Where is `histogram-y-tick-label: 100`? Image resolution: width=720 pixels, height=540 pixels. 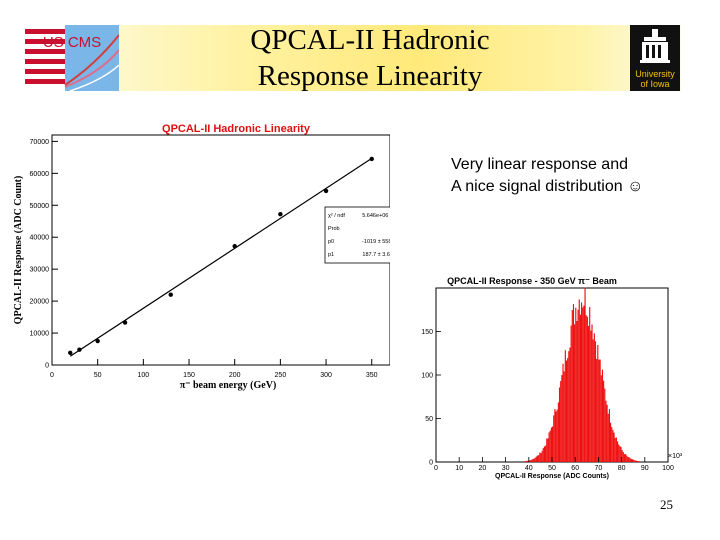 histogram-y-tick-label: 100 is located at coordinates (427, 376).